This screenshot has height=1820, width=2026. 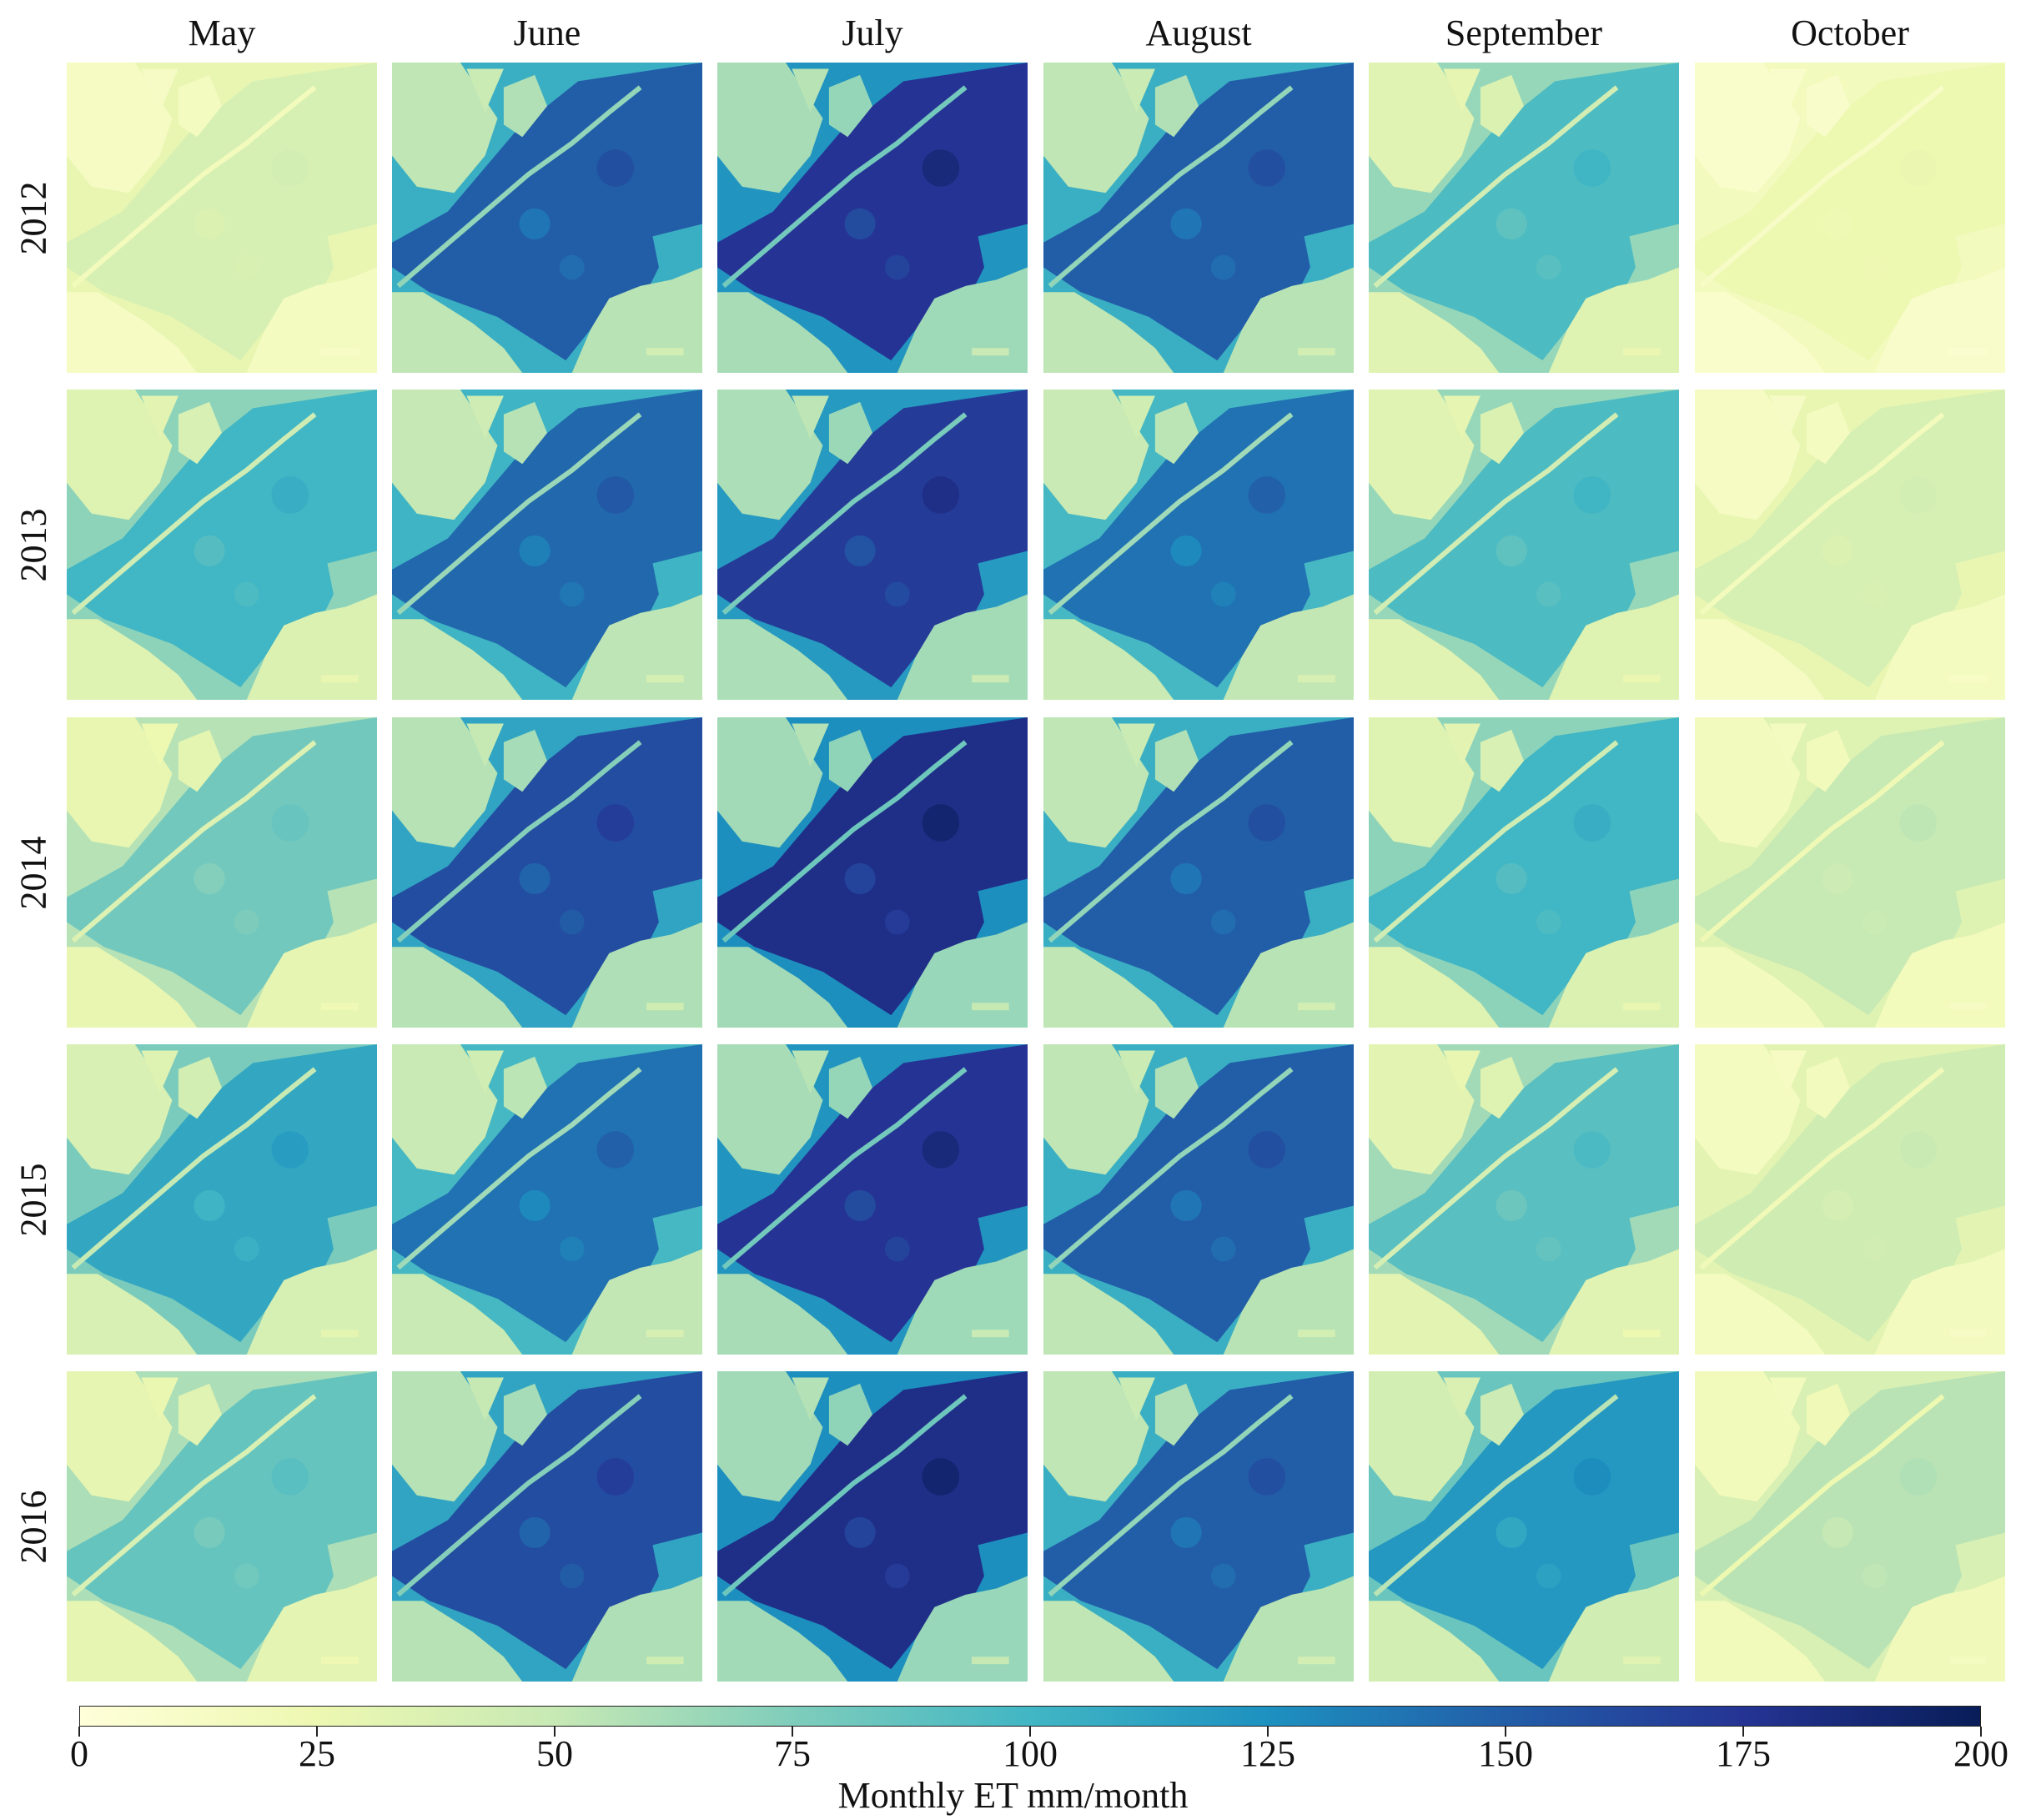 I want to click on map-panel-2012-september, so click(x=1524, y=218).